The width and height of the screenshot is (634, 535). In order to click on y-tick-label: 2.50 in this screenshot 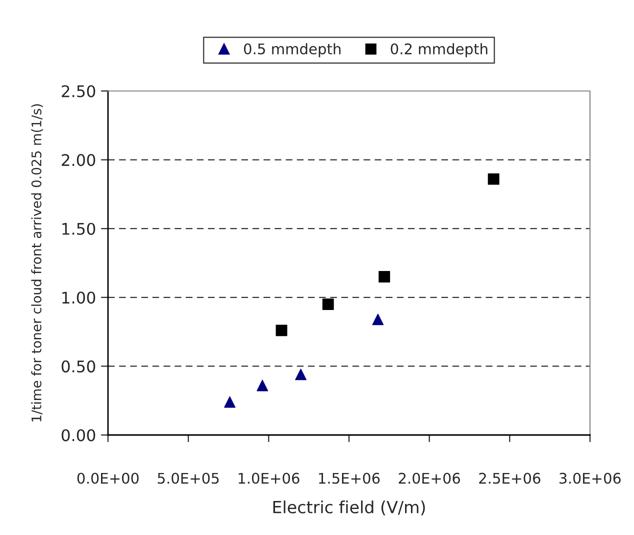, I will do `click(79, 91)`.